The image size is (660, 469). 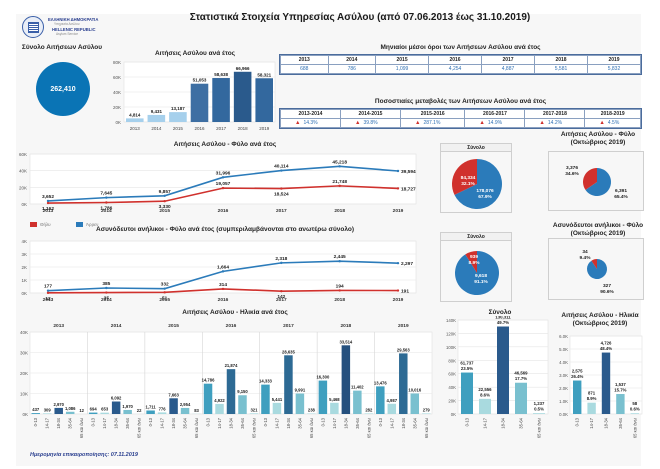 What do you see at coordinates (94, 409) in the screenshot?
I see `bar-label: 694` at bounding box center [94, 409].